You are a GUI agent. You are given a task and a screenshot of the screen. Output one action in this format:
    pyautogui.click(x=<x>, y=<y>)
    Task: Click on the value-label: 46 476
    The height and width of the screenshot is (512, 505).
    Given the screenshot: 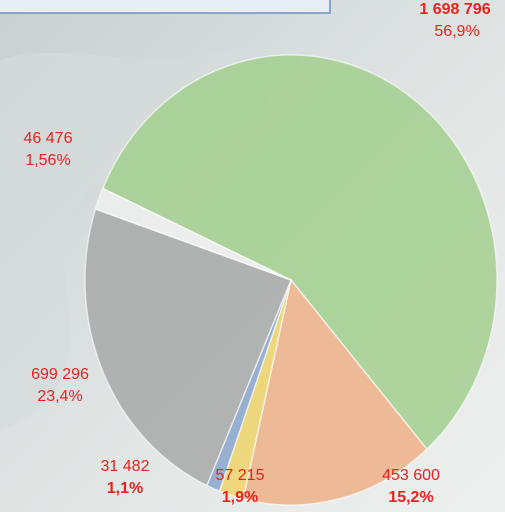 What is the action you would take?
    pyautogui.click(x=48, y=138)
    